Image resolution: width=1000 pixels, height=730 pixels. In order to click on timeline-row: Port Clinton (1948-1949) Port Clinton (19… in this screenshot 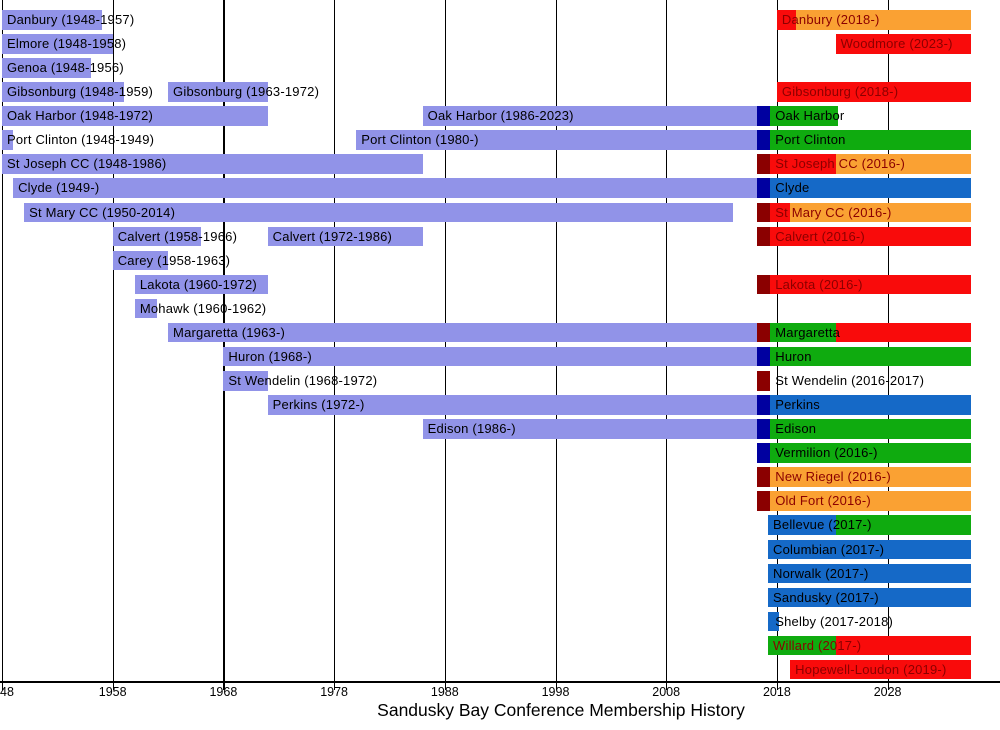, I will do `click(500, 140)`.